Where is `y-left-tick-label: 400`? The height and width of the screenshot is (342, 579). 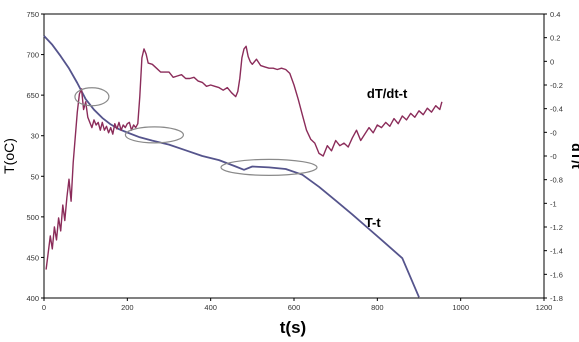
y-left-tick-label: 400 is located at coordinates (32, 298).